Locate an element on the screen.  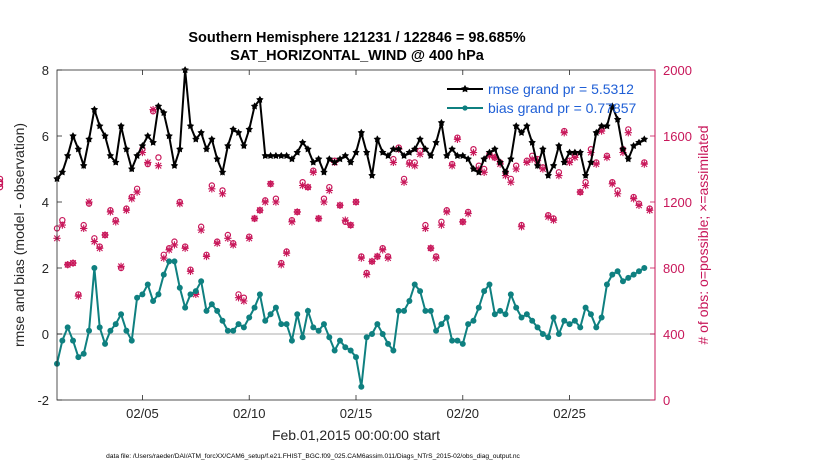
legend-marker-rmse is located at coordinates (465, 88).